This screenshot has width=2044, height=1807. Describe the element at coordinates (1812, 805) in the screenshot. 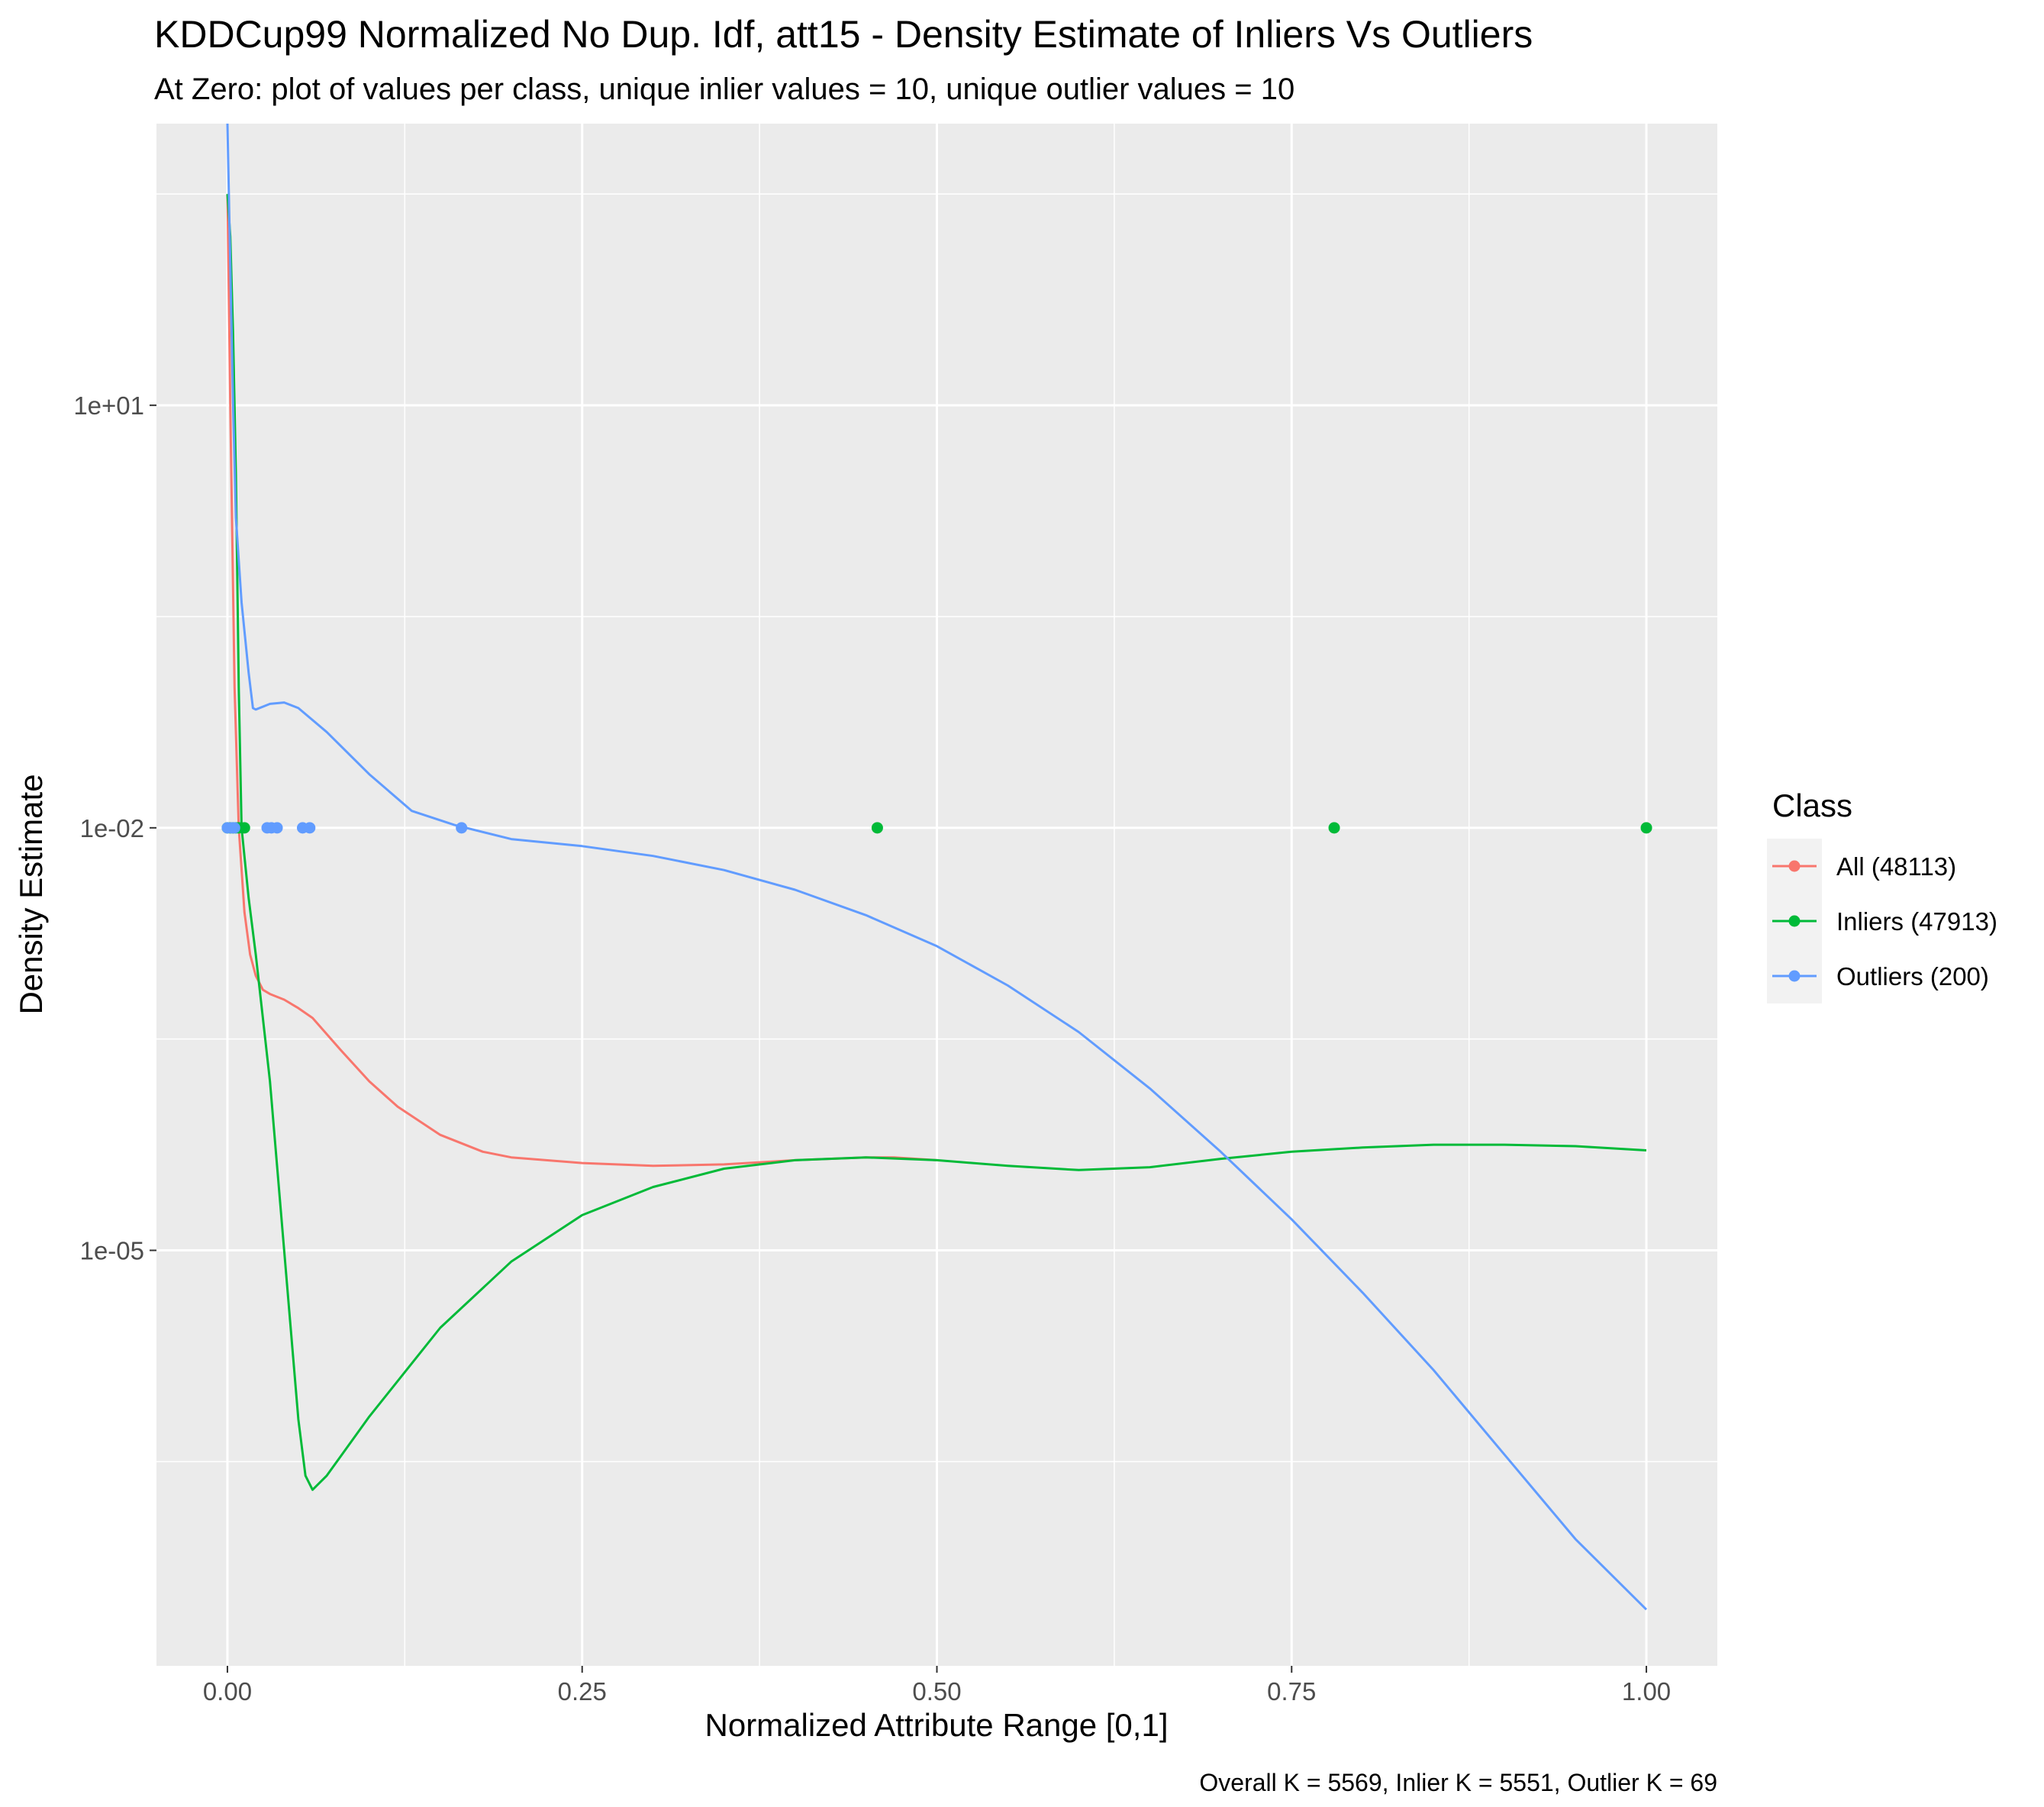

I see `legend-title: Class` at that location.